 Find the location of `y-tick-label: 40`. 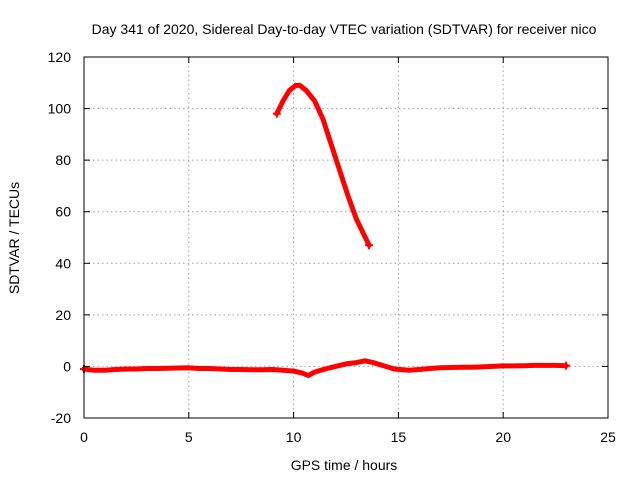

y-tick-label: 40 is located at coordinates (63, 263).